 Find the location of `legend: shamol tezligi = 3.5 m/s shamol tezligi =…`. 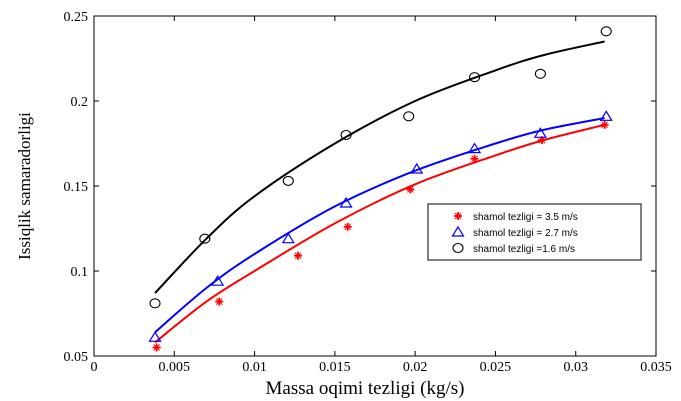

legend: shamol tezligi = 3.5 m/s shamol tezligi =… is located at coordinates (534, 232).